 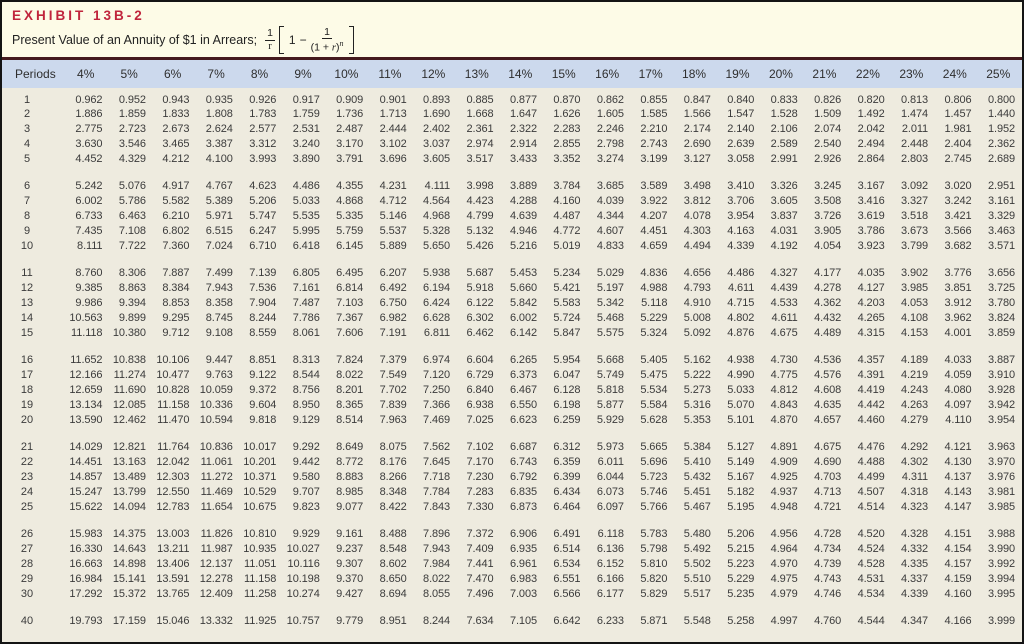 I want to click on pv-factor-cell: 2.487, so click(x=350, y=128).